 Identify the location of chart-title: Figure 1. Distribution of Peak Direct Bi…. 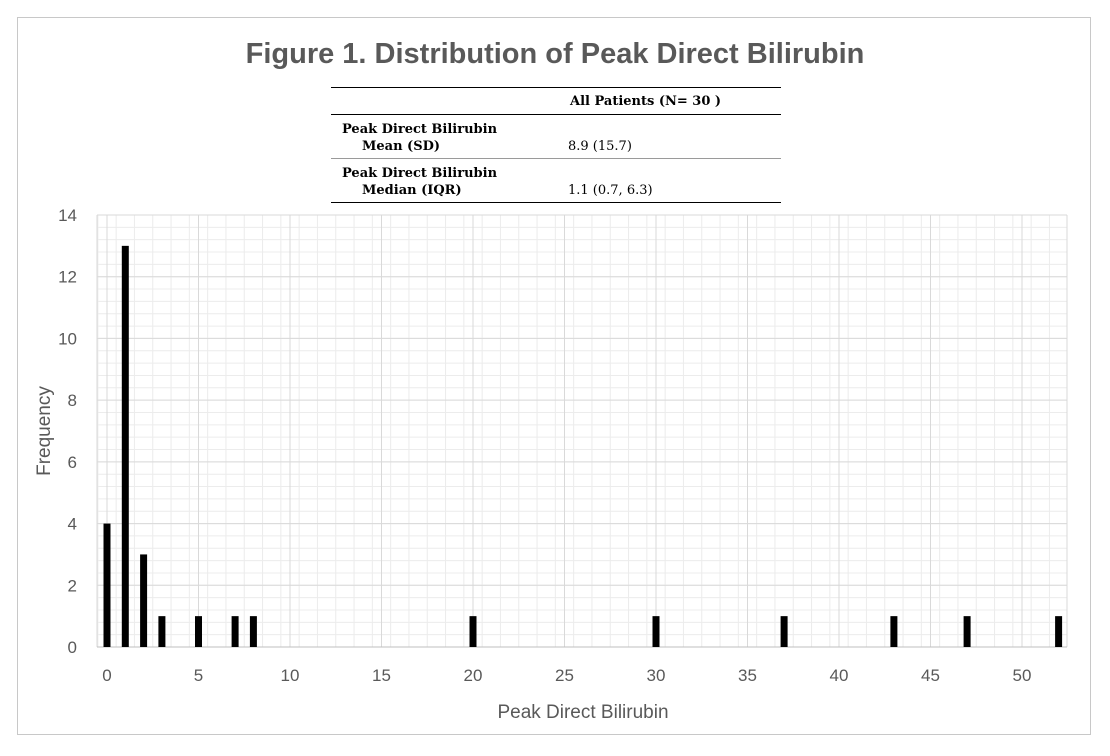
(555, 54).